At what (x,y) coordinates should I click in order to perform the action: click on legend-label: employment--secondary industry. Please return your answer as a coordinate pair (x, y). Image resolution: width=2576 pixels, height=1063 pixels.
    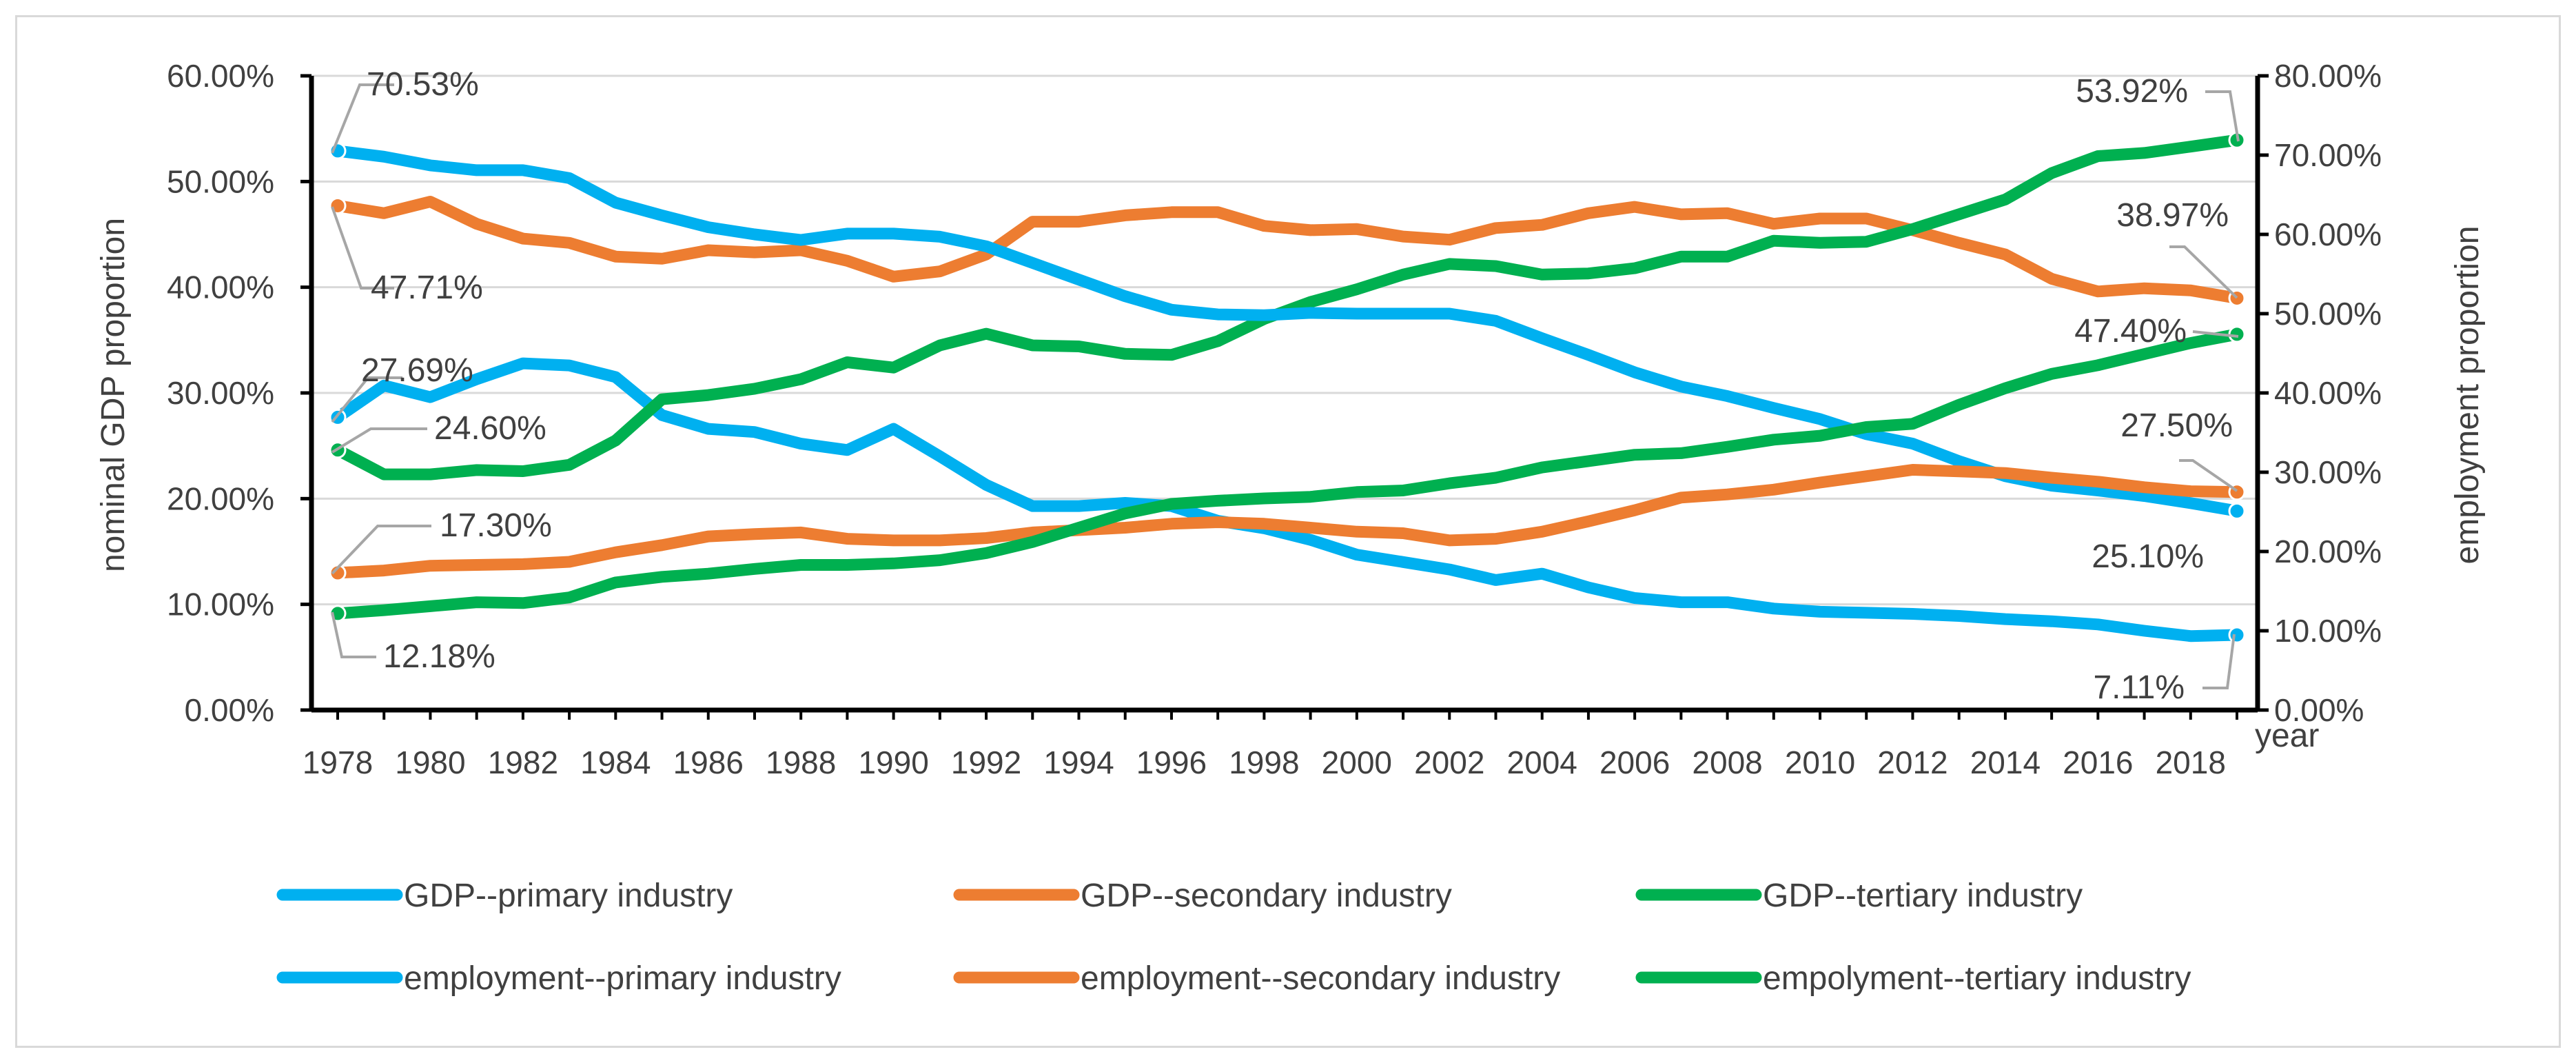
    Looking at the image, I should click on (1320, 978).